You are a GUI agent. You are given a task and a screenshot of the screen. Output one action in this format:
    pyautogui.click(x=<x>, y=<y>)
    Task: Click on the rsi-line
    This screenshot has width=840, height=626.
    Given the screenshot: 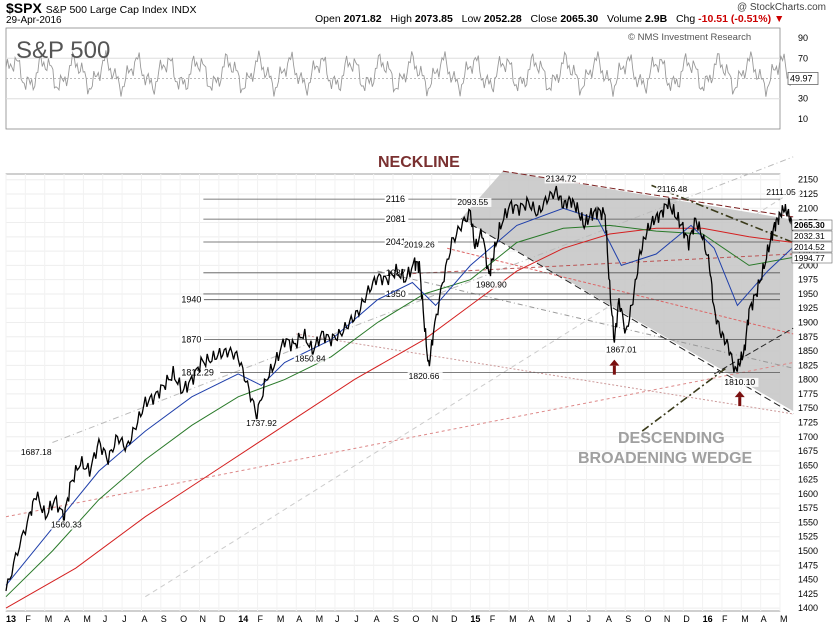 What is the action you would take?
    pyautogui.click(x=399, y=73)
    